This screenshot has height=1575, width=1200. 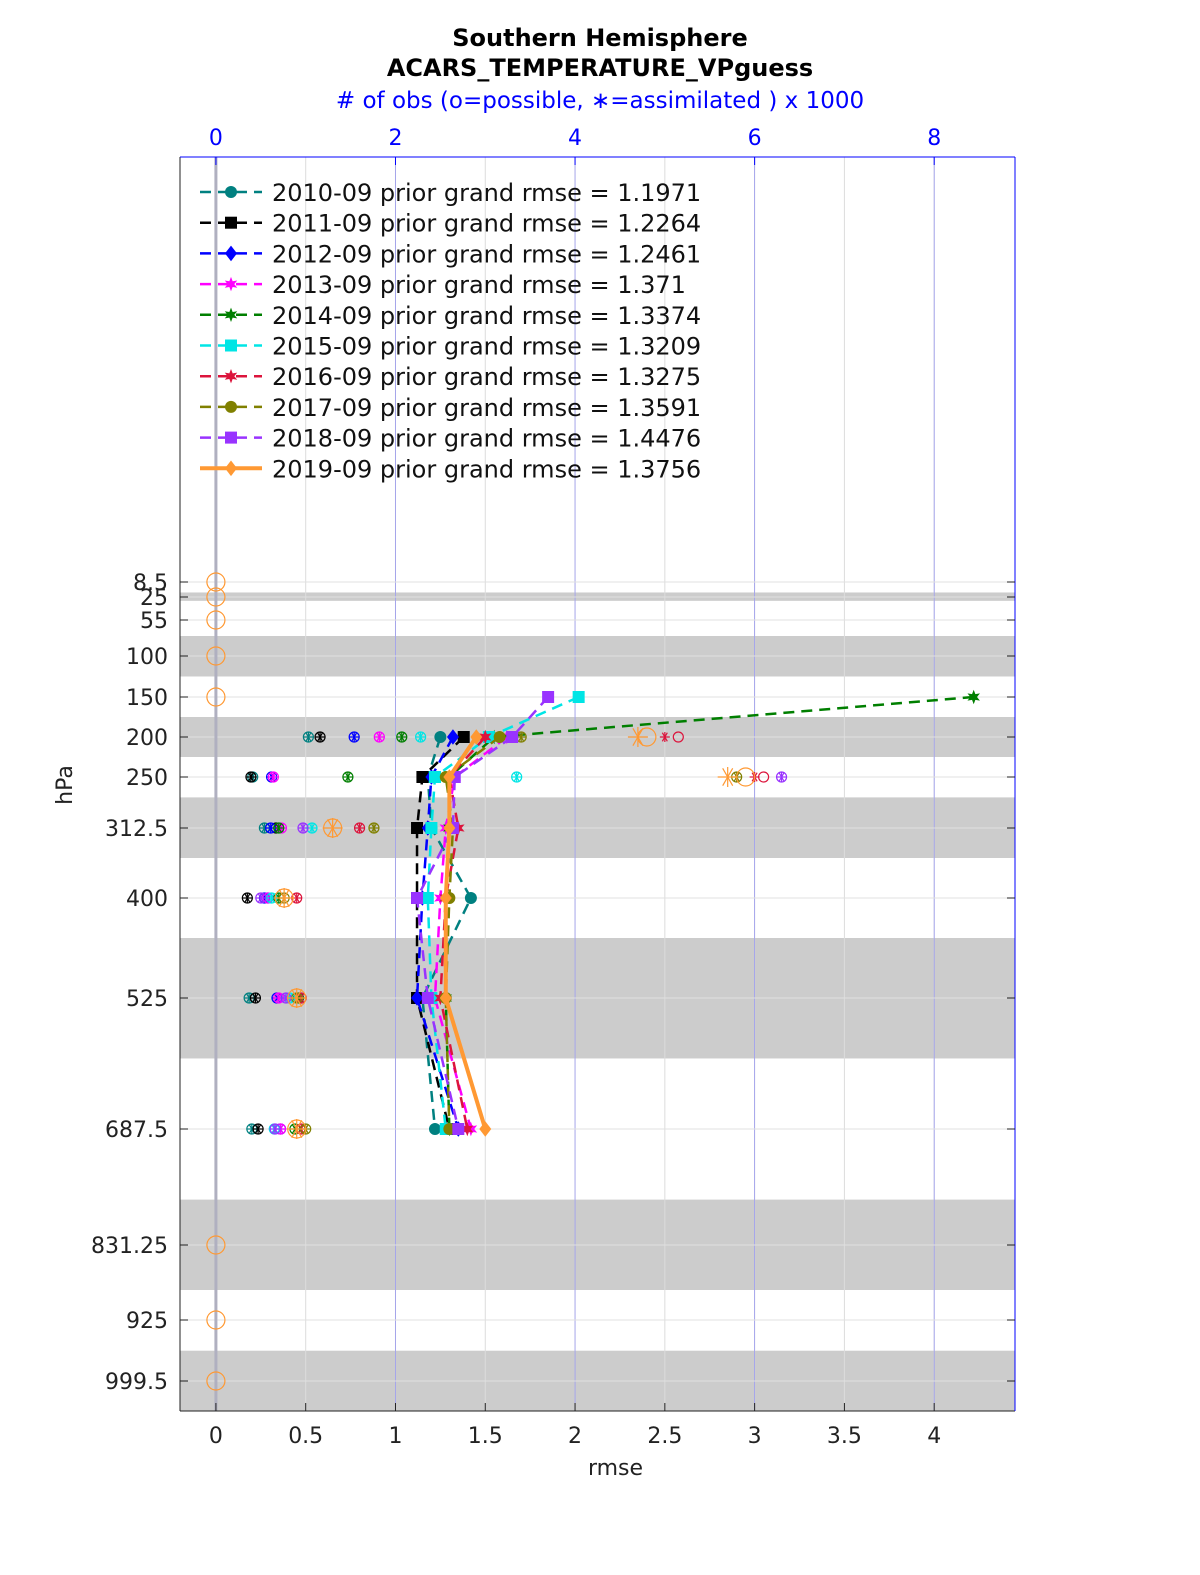 I want to click on y-tick-label: 687.5, so click(x=136, y=1130).